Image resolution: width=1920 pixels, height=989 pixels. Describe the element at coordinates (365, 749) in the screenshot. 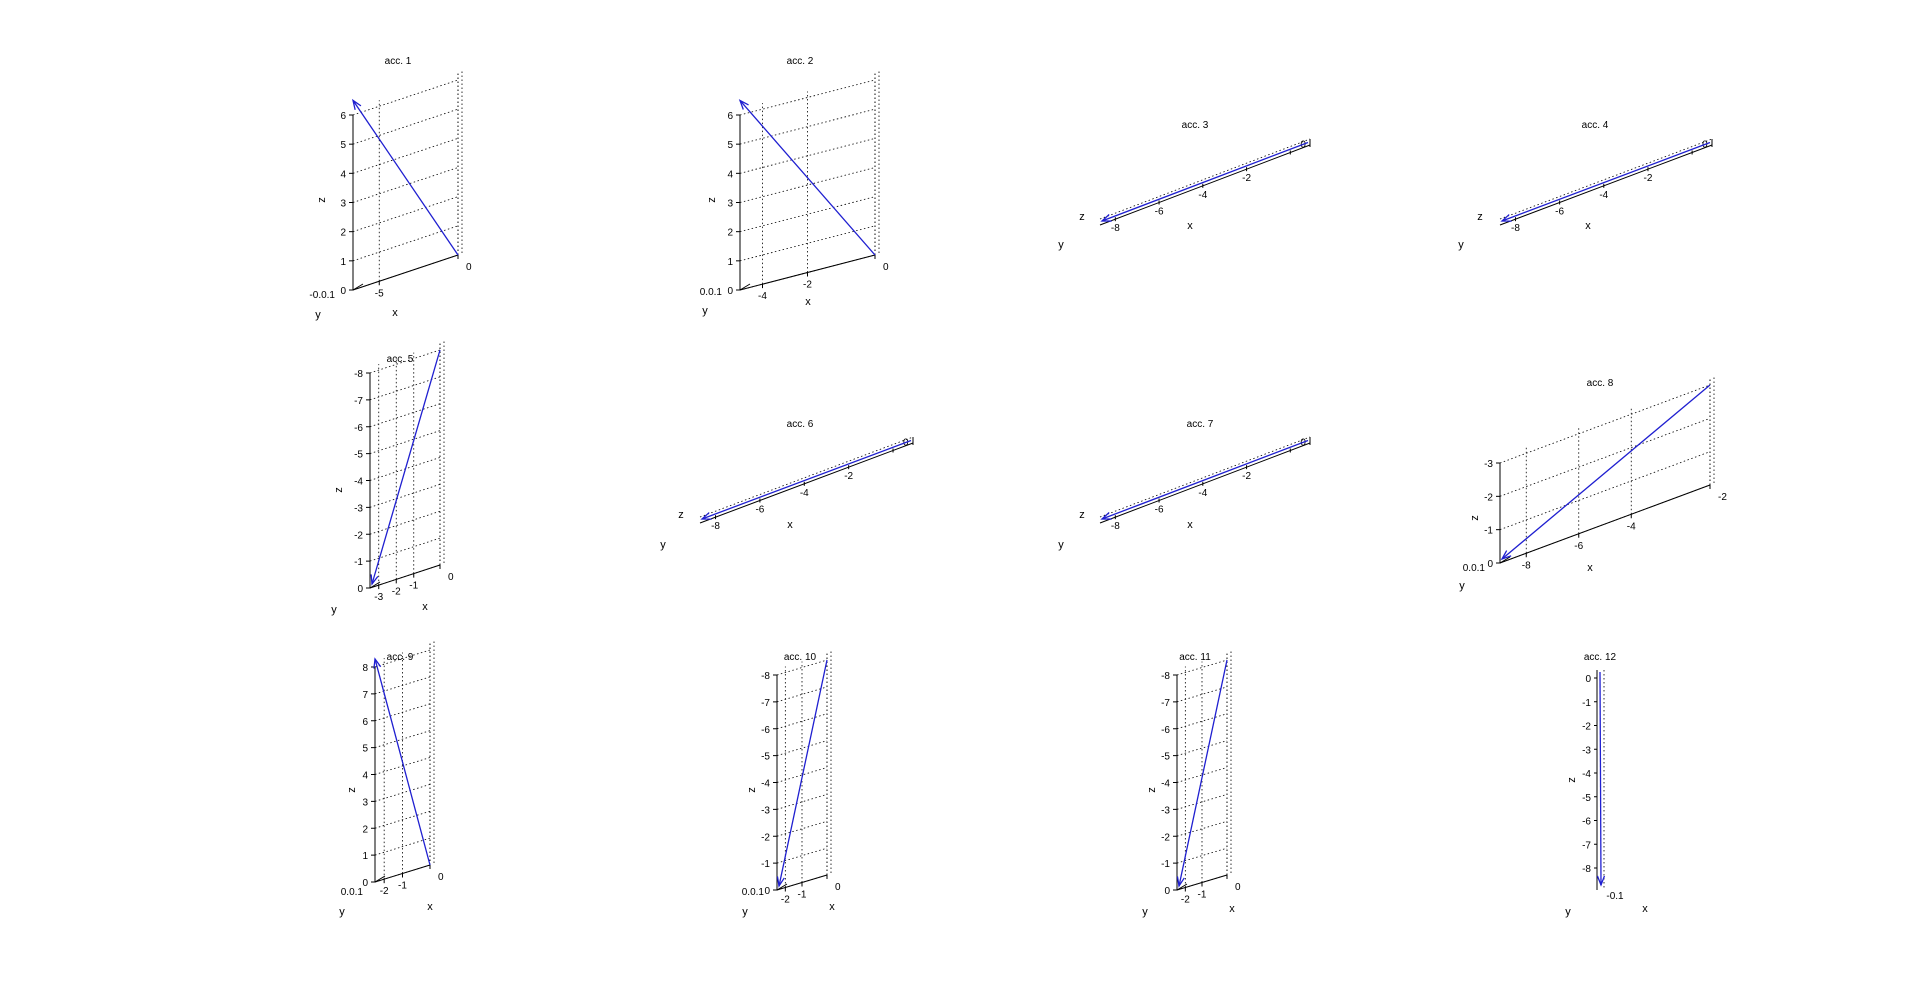

I see `z-tick-label: 5` at that location.